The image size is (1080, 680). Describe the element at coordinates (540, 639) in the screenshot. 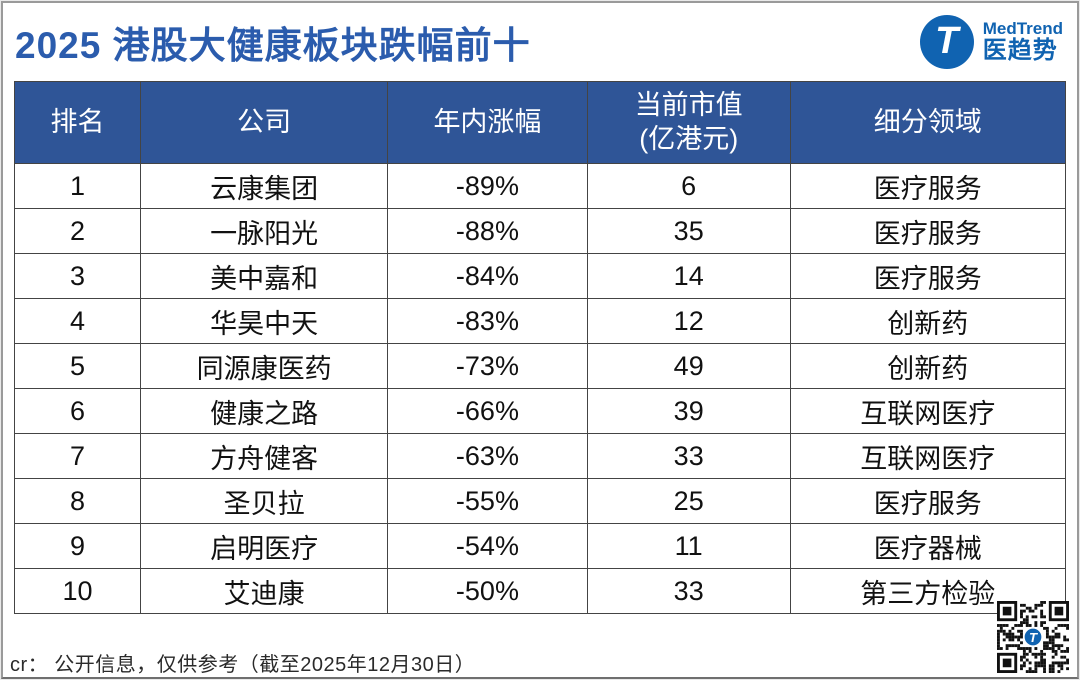

I see `footer: cr： 公开信息，仅供参考（截至2025年12月30日）` at that location.